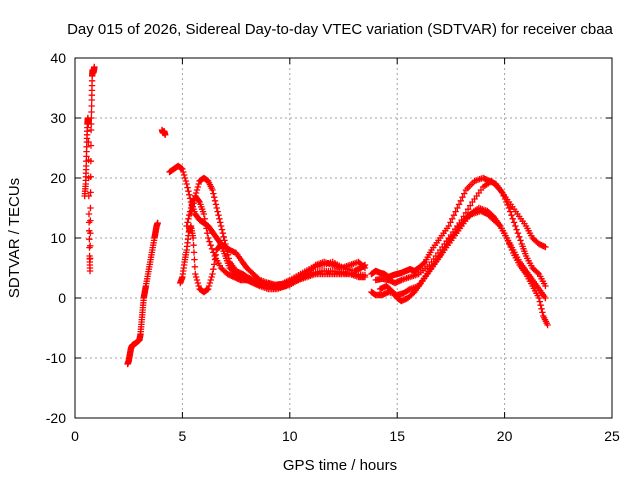 The height and width of the screenshot is (480, 640). Describe the element at coordinates (58, 58) in the screenshot. I see `y-tick-label: 40` at that location.